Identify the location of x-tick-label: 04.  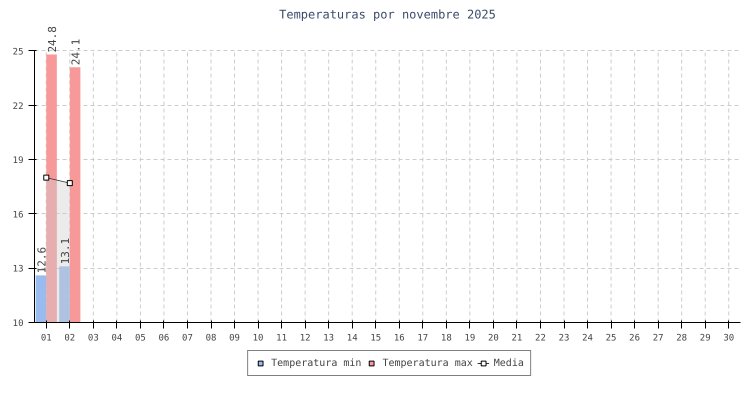
(116, 339).